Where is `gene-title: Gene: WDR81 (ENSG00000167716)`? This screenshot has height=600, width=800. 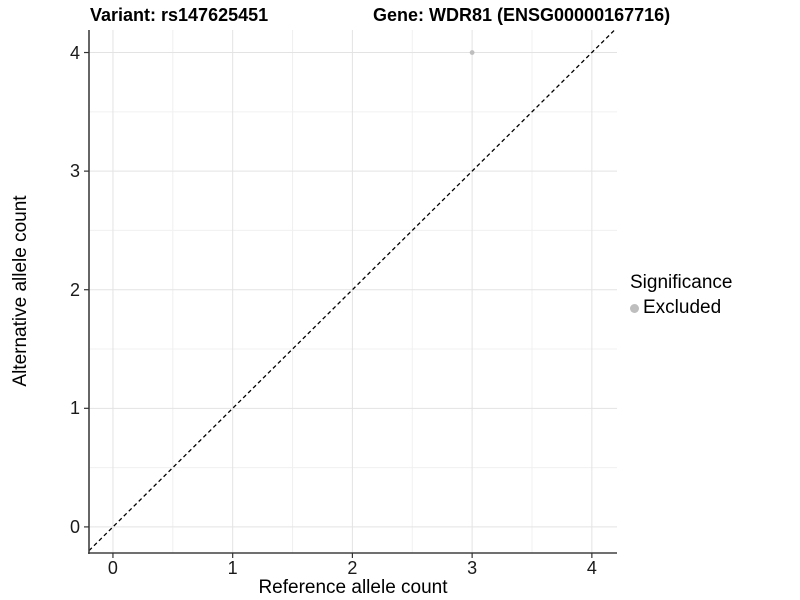 gene-title: Gene: WDR81 (ENSG00000167716) is located at coordinates (522, 15).